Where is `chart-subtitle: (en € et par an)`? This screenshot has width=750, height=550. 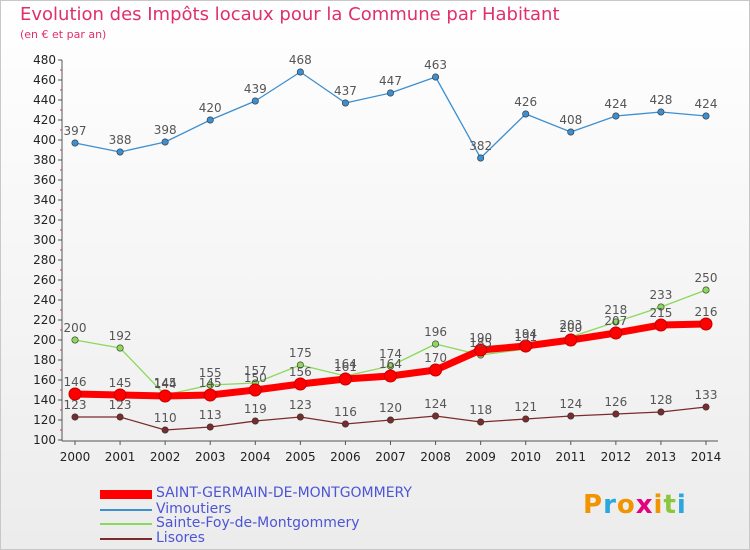
chart-subtitle: (en € et par an) is located at coordinates (63, 34).